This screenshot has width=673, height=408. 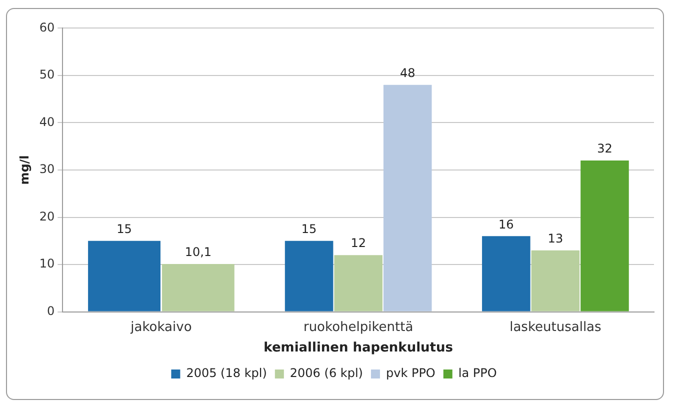 I want to click on x-tick-label: laskeutusallas, so click(x=556, y=327).